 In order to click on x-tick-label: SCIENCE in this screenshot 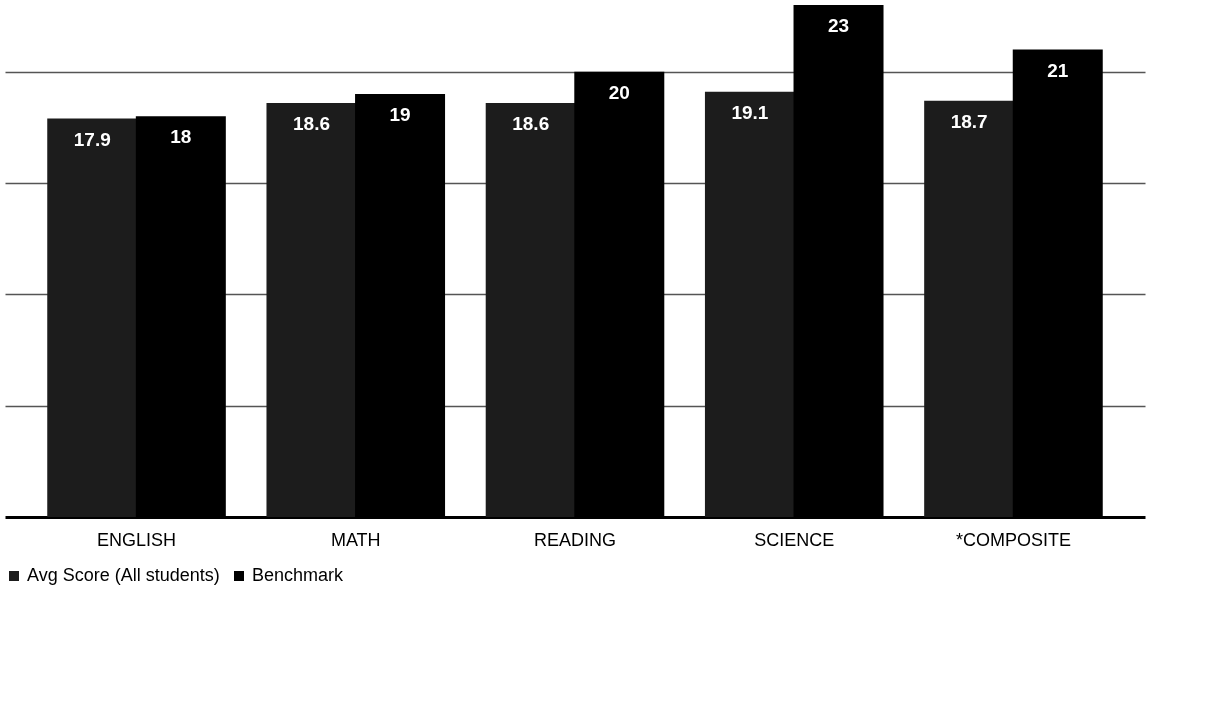, I will do `click(794, 539)`.